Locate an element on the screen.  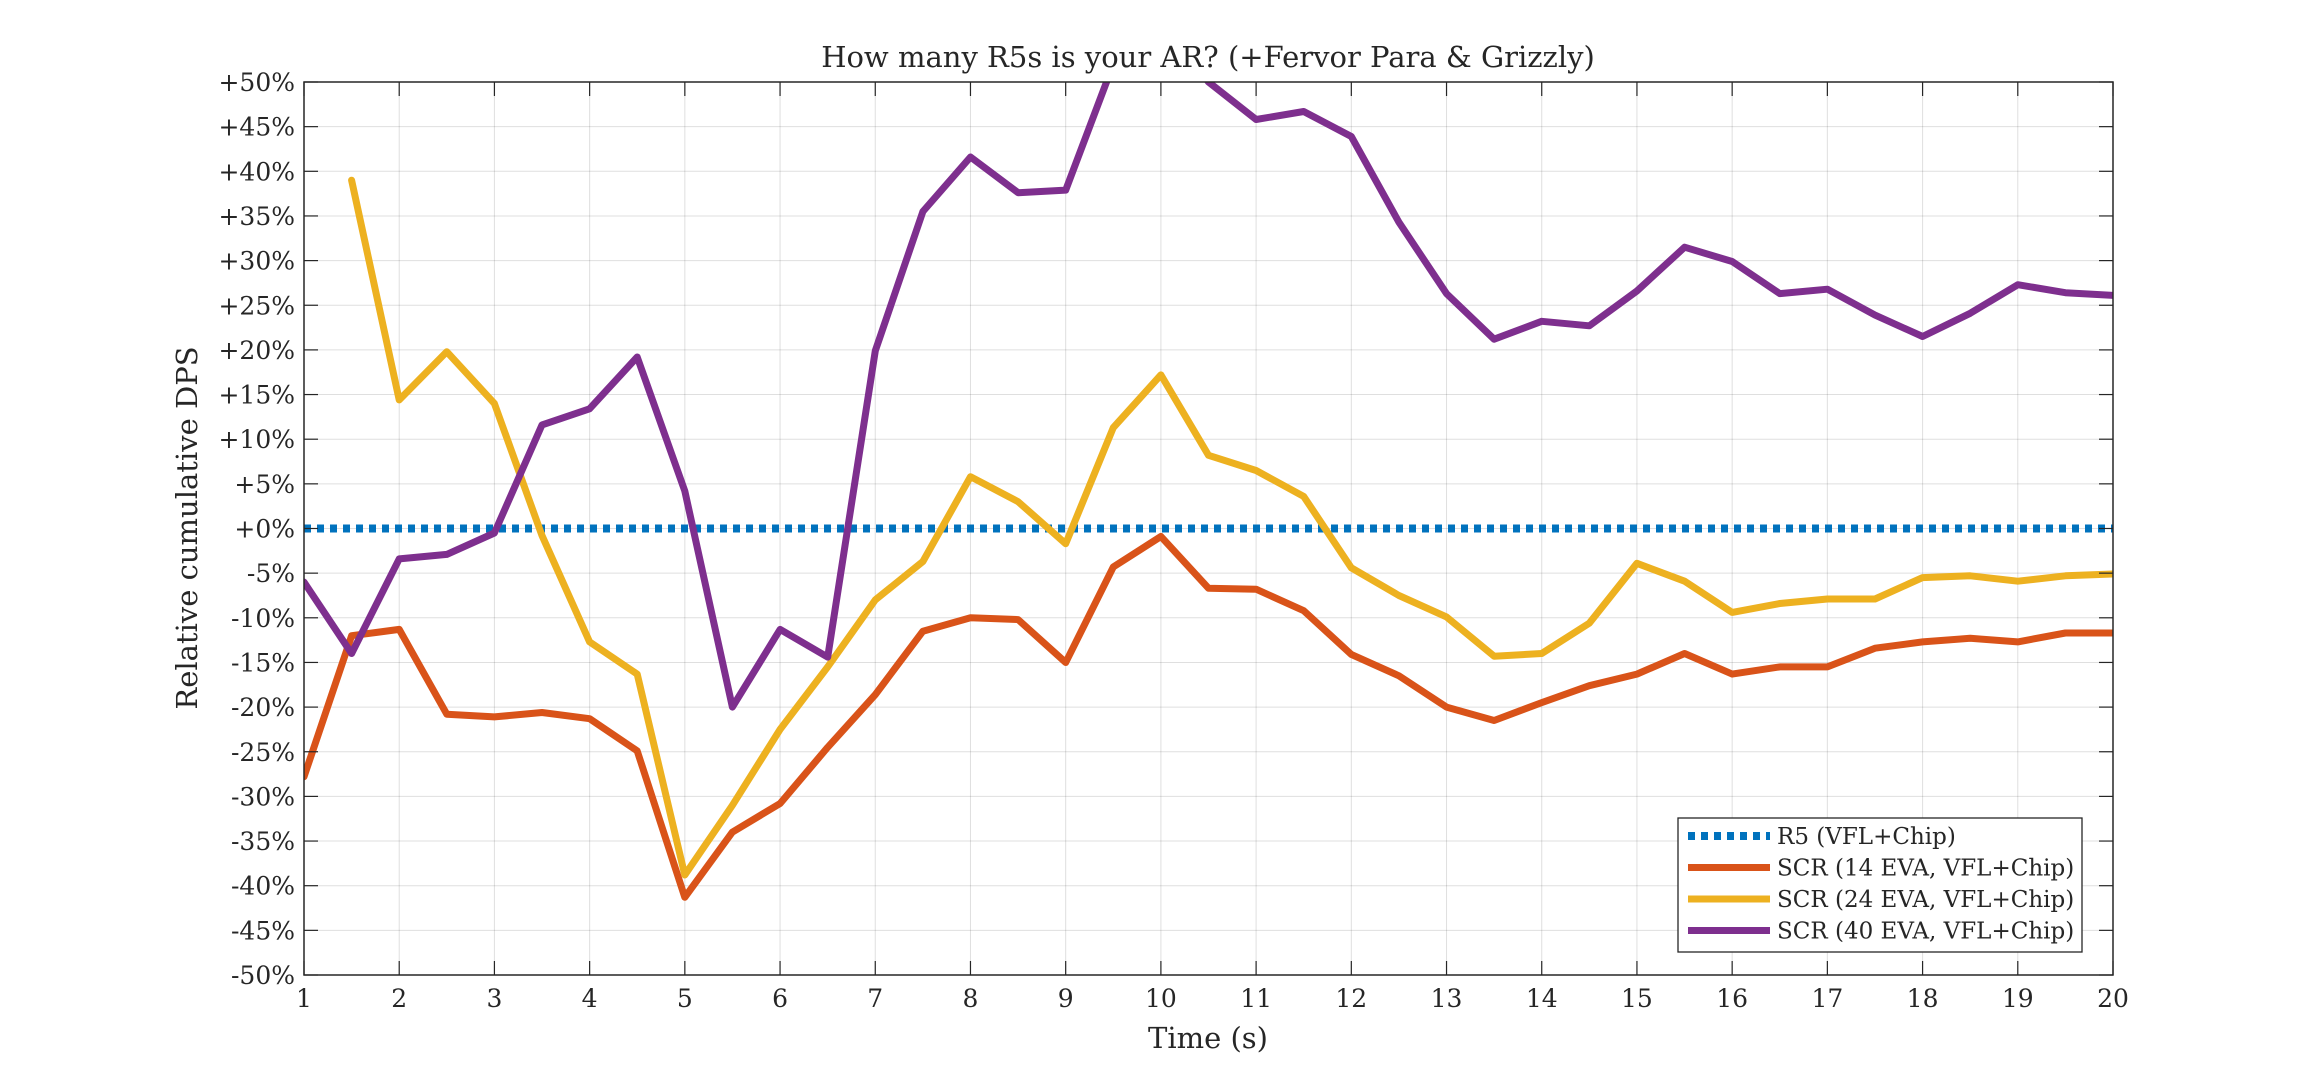
y-axis-label: Relative cumulative DPS is located at coordinates (187, 527).